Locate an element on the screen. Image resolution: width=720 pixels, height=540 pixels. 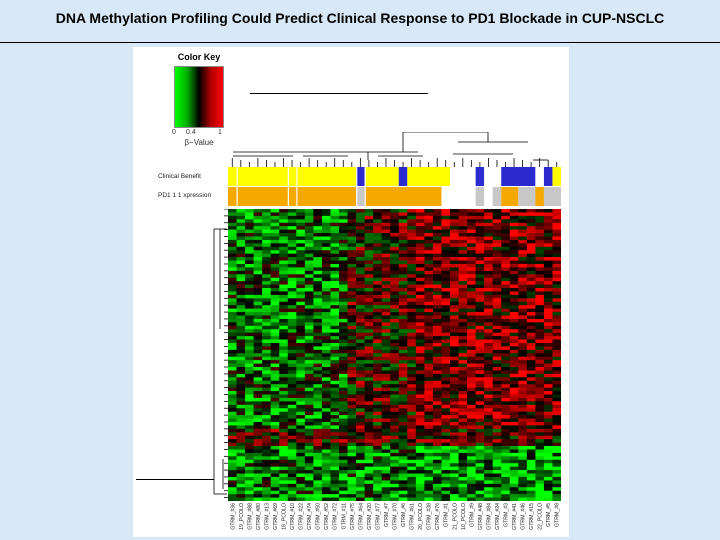
sample-label: 20_PCOLO is located at coordinates (421, 516).